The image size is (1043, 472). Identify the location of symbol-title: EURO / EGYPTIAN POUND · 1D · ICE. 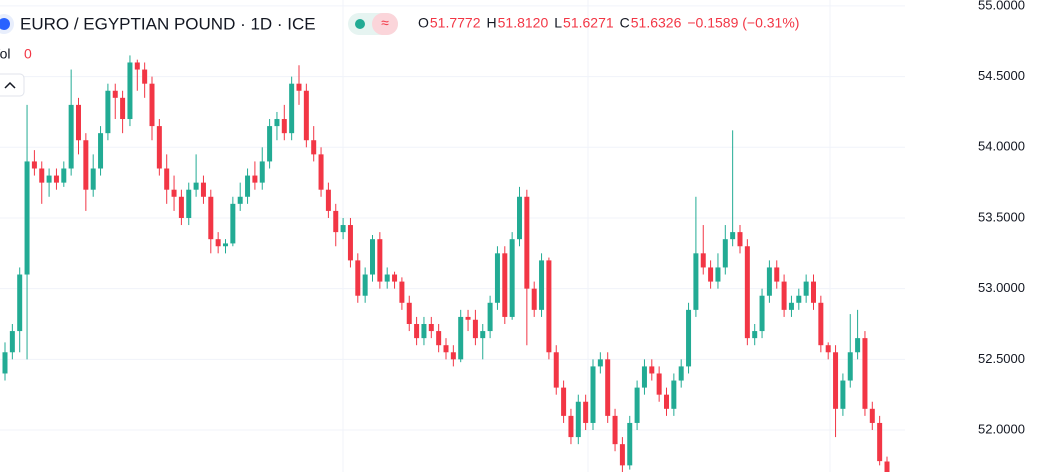
(168, 23).